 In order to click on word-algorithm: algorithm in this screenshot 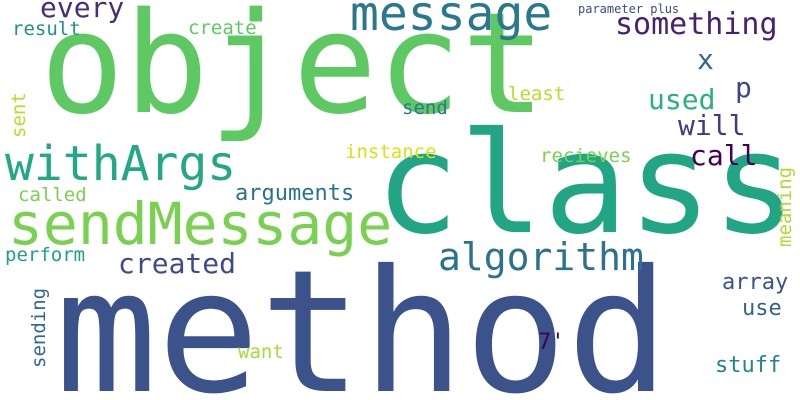, I will do `click(541, 257)`.